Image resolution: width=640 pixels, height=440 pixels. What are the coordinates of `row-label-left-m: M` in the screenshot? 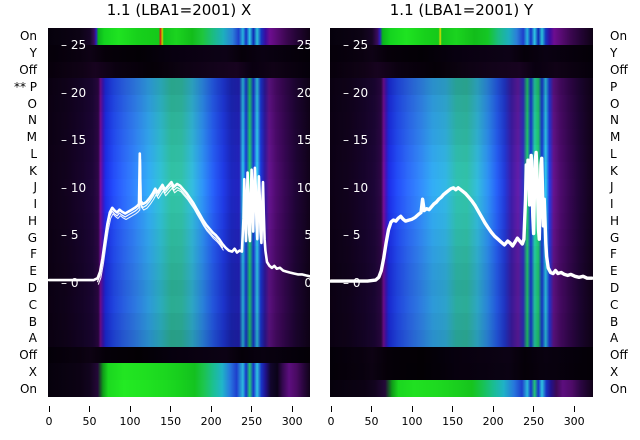 It's located at (31, 137).